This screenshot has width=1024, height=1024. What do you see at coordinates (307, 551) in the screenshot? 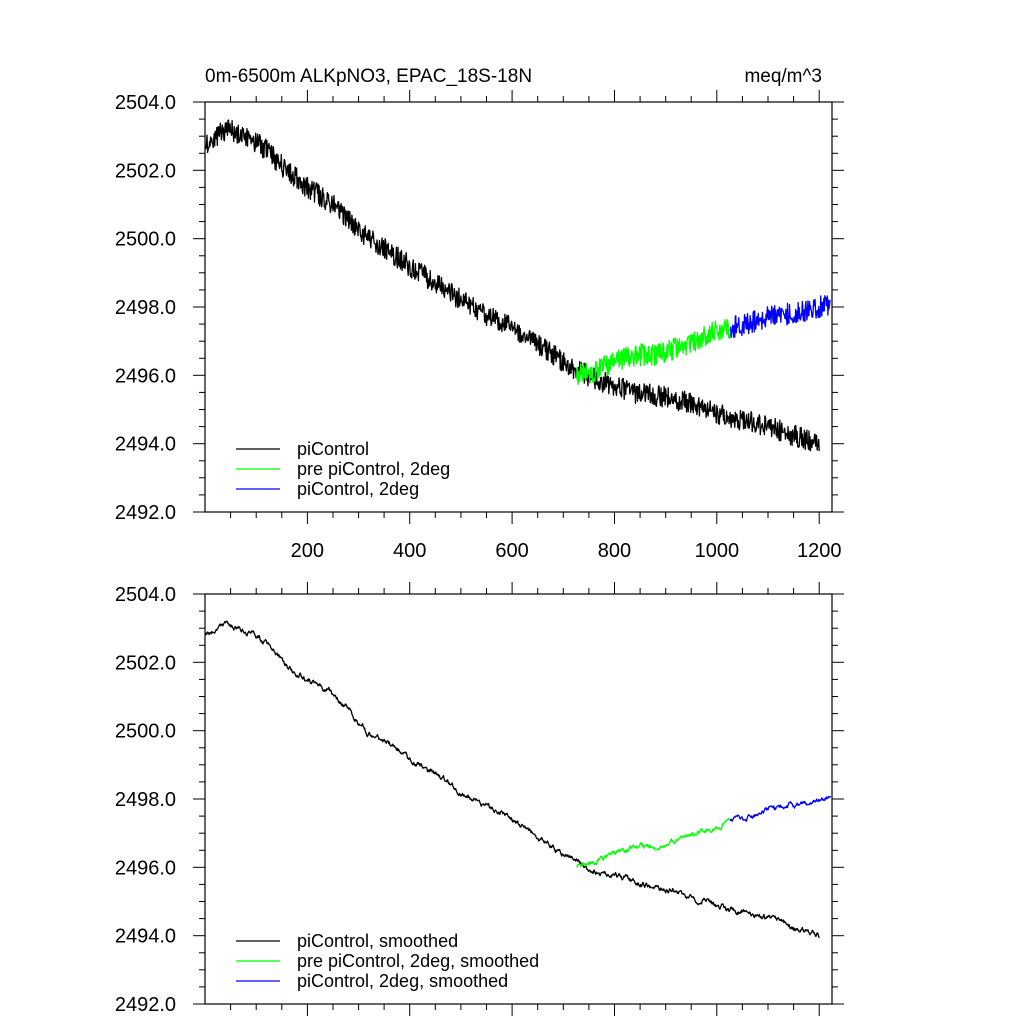
I see `x-tick-label: 200` at bounding box center [307, 551].